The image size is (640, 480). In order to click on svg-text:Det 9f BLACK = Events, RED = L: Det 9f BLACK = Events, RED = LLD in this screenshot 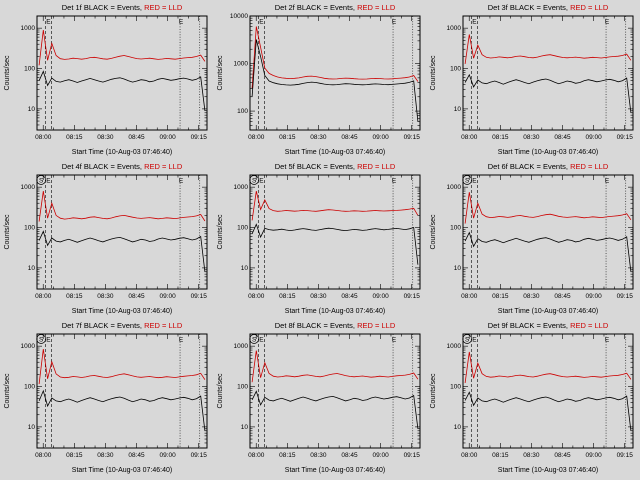, I will do `click(547, 325)`.